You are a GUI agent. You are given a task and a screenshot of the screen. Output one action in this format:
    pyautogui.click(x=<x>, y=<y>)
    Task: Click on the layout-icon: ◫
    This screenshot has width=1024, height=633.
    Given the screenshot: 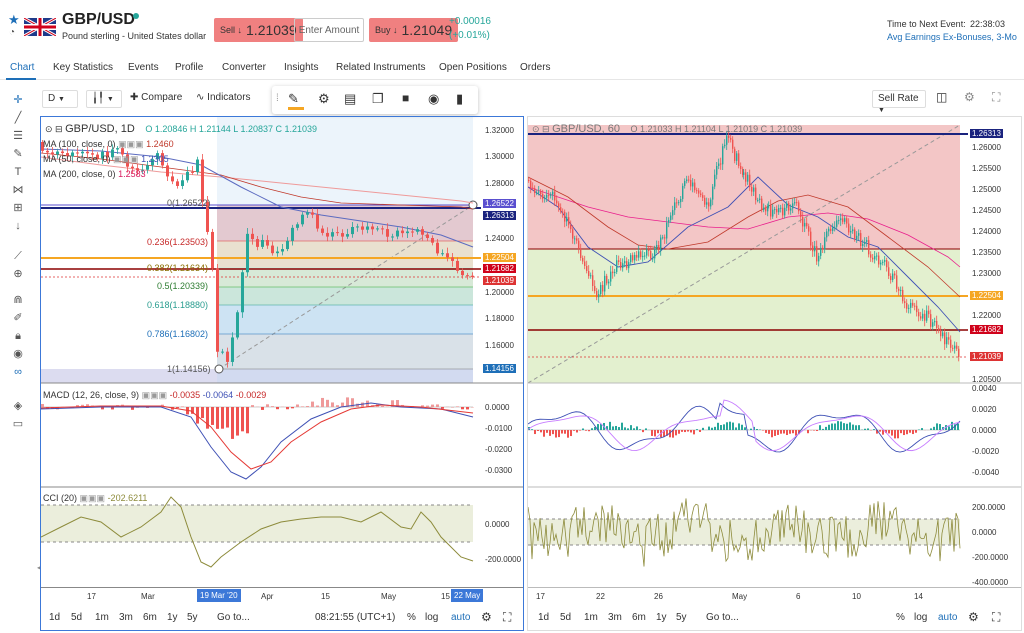 What is the action you would take?
    pyautogui.click(x=942, y=97)
    